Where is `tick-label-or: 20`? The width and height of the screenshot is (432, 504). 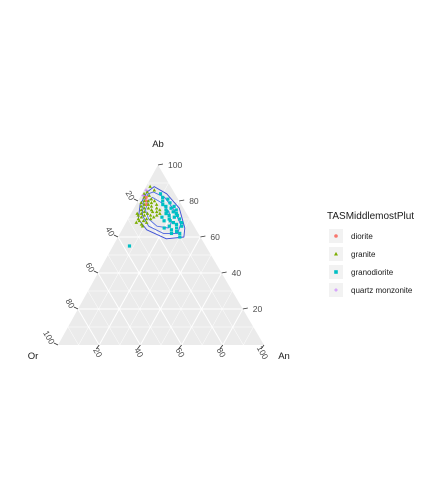
tick-label-or: 20 is located at coordinates (131, 195).